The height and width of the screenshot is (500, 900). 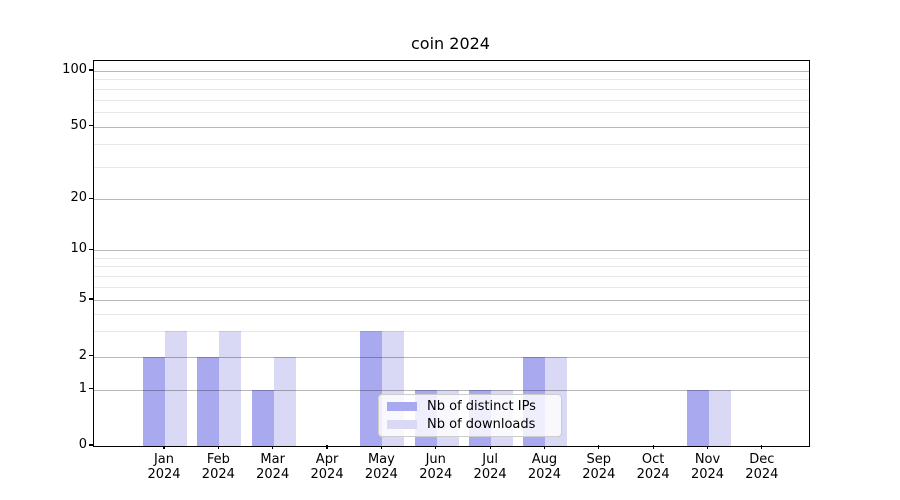 I want to click on chart-title: coin 2024, so click(x=450, y=43).